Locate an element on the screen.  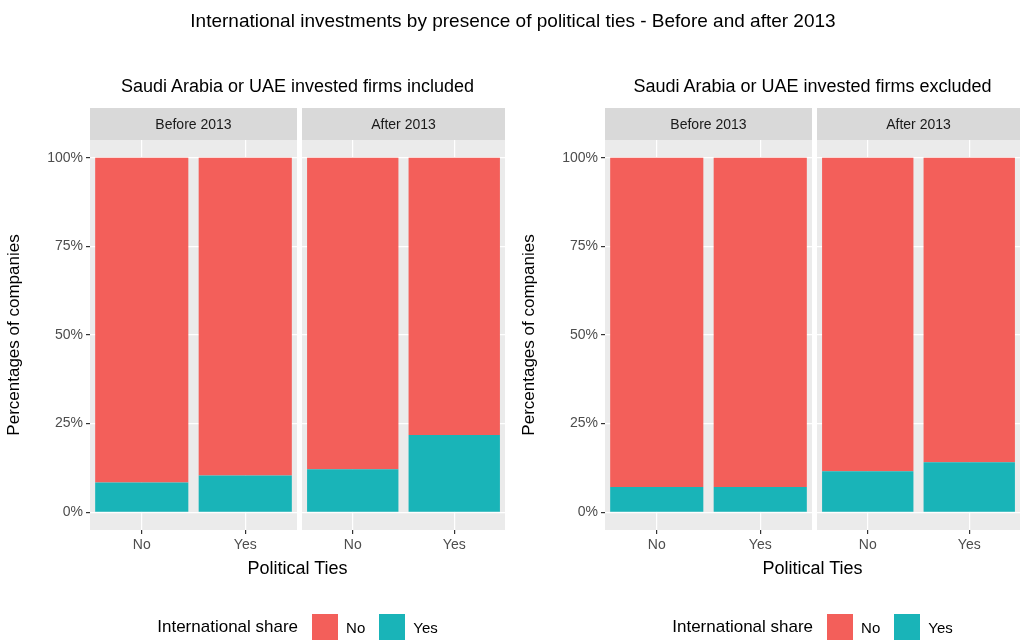
chart-subtitle: Saudi Arabia or UAE invested firms included is located at coordinates (297, 86).